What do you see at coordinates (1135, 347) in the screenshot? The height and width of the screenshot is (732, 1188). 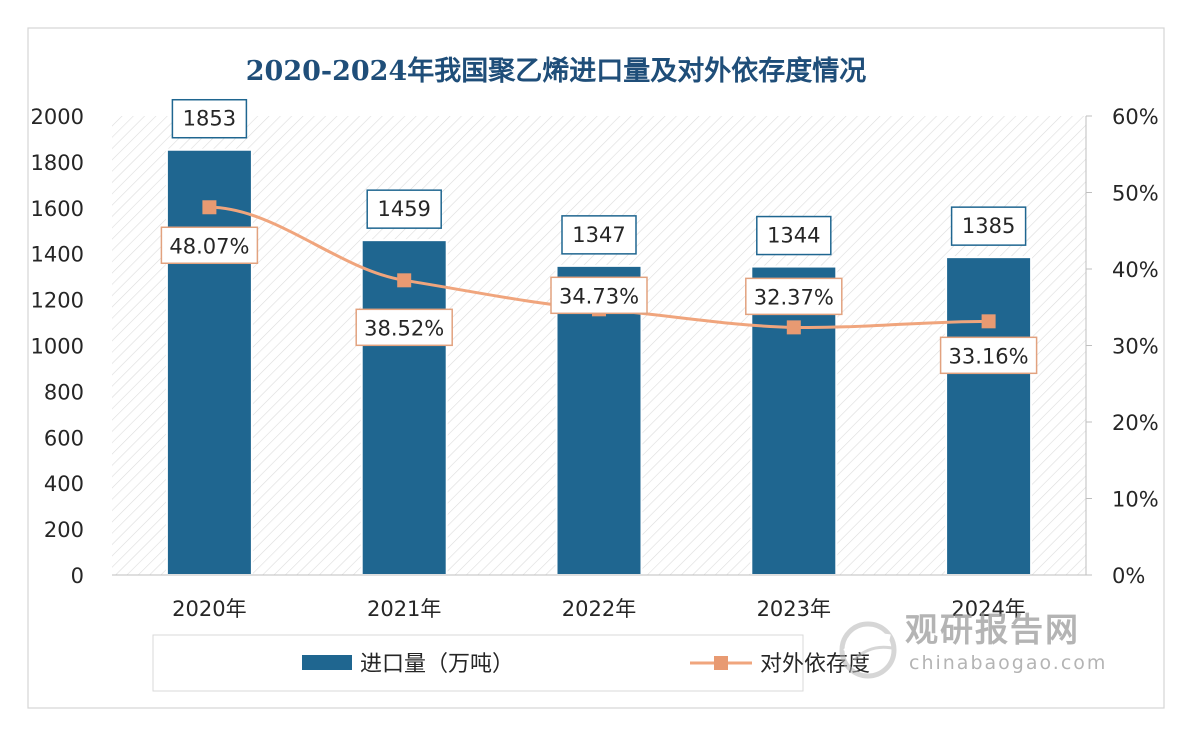 I see `y-right-tick-label: 30%` at bounding box center [1135, 347].